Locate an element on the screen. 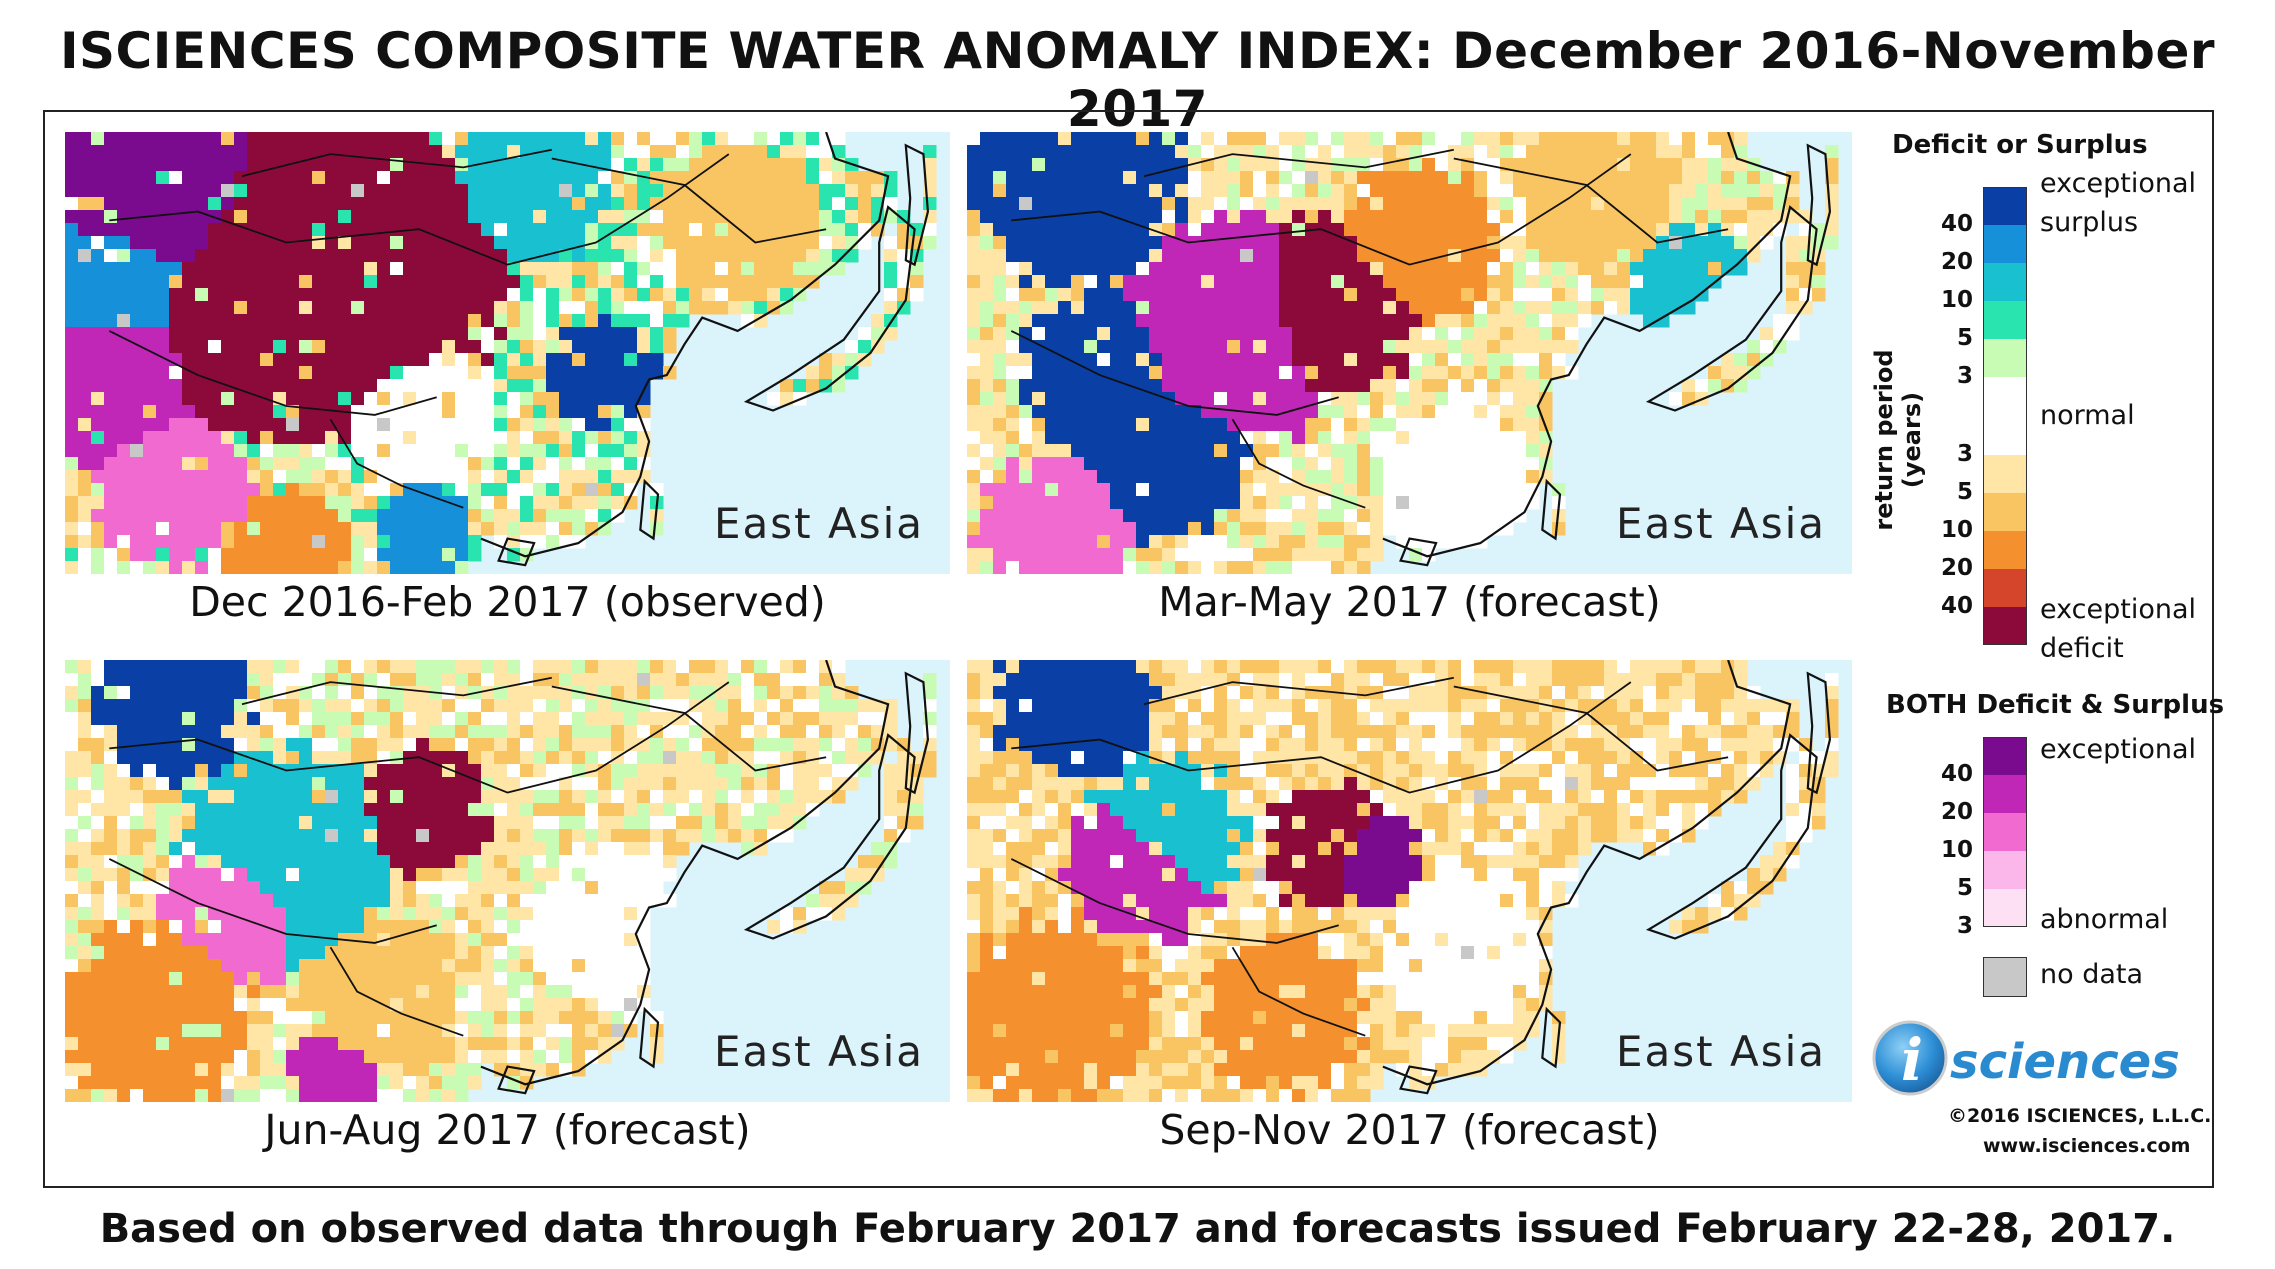 Image resolution: width=2275 pixels, height=1269 pixels. map-panel-jun-aug: East Asia is located at coordinates (507, 881).